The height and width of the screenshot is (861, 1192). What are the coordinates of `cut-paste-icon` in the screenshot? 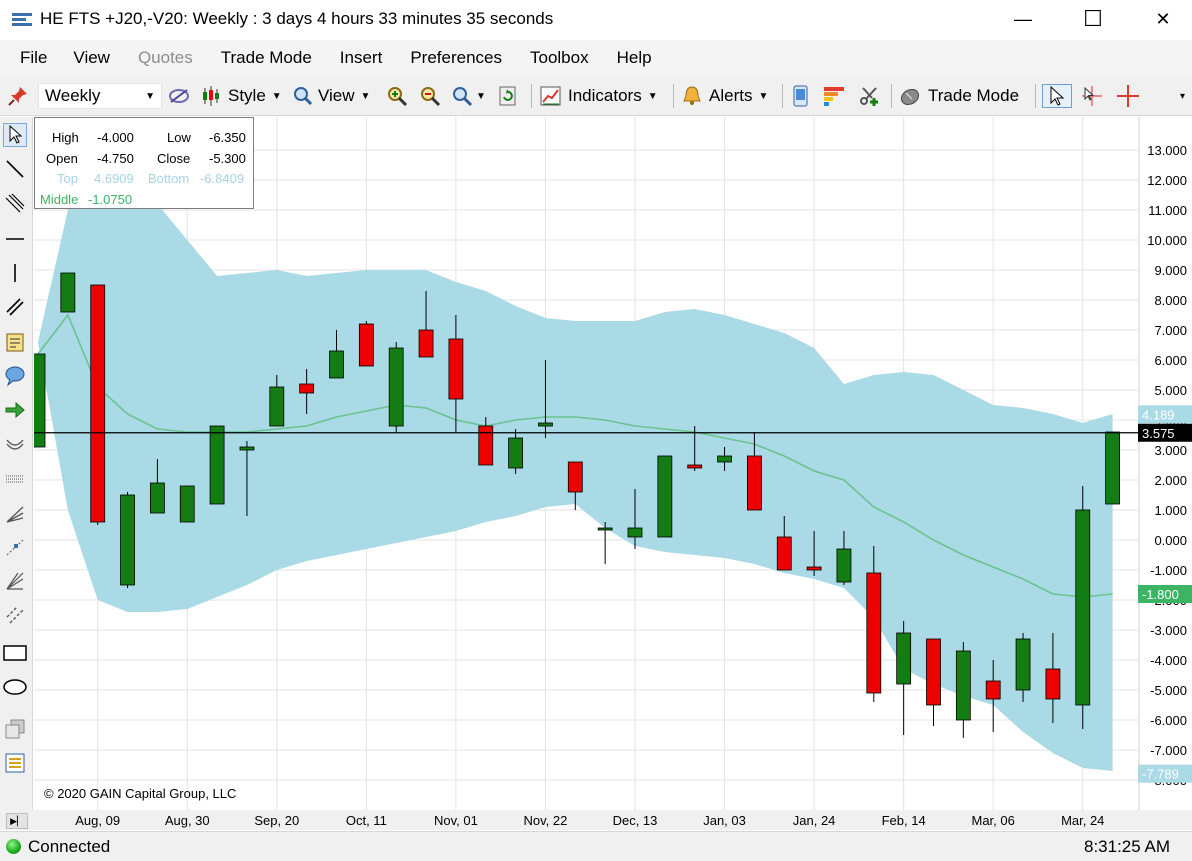 It's located at (871, 96).